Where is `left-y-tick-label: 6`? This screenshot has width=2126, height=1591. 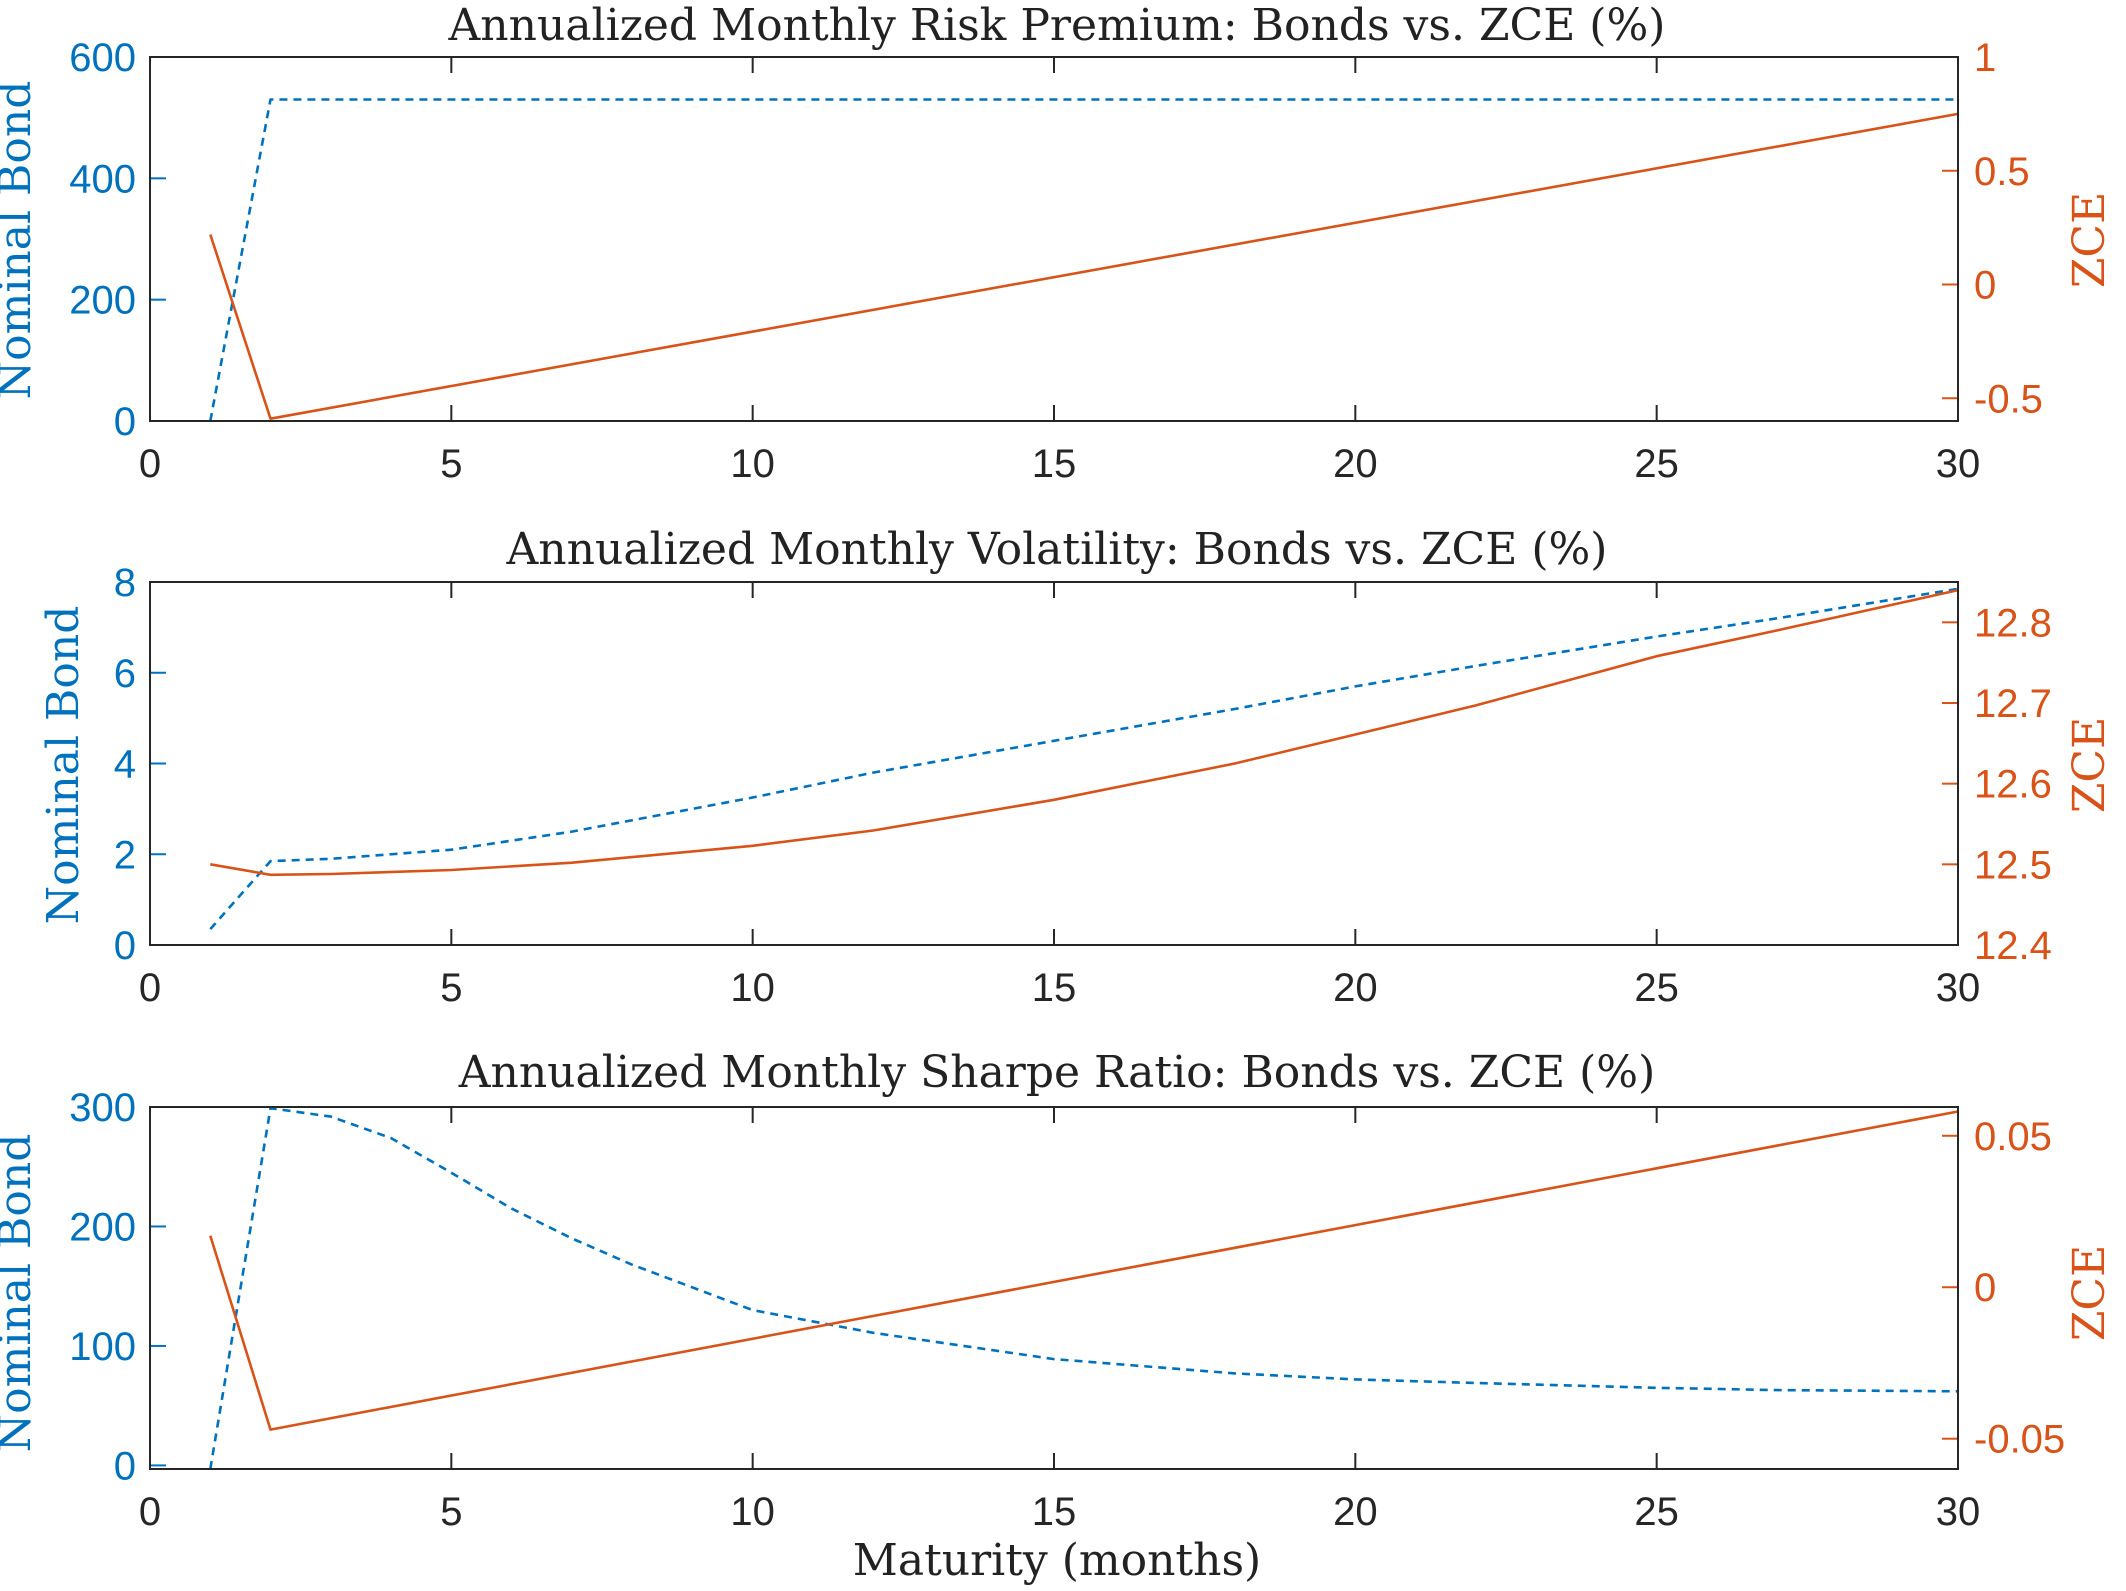 left-y-tick-label: 6 is located at coordinates (125, 674).